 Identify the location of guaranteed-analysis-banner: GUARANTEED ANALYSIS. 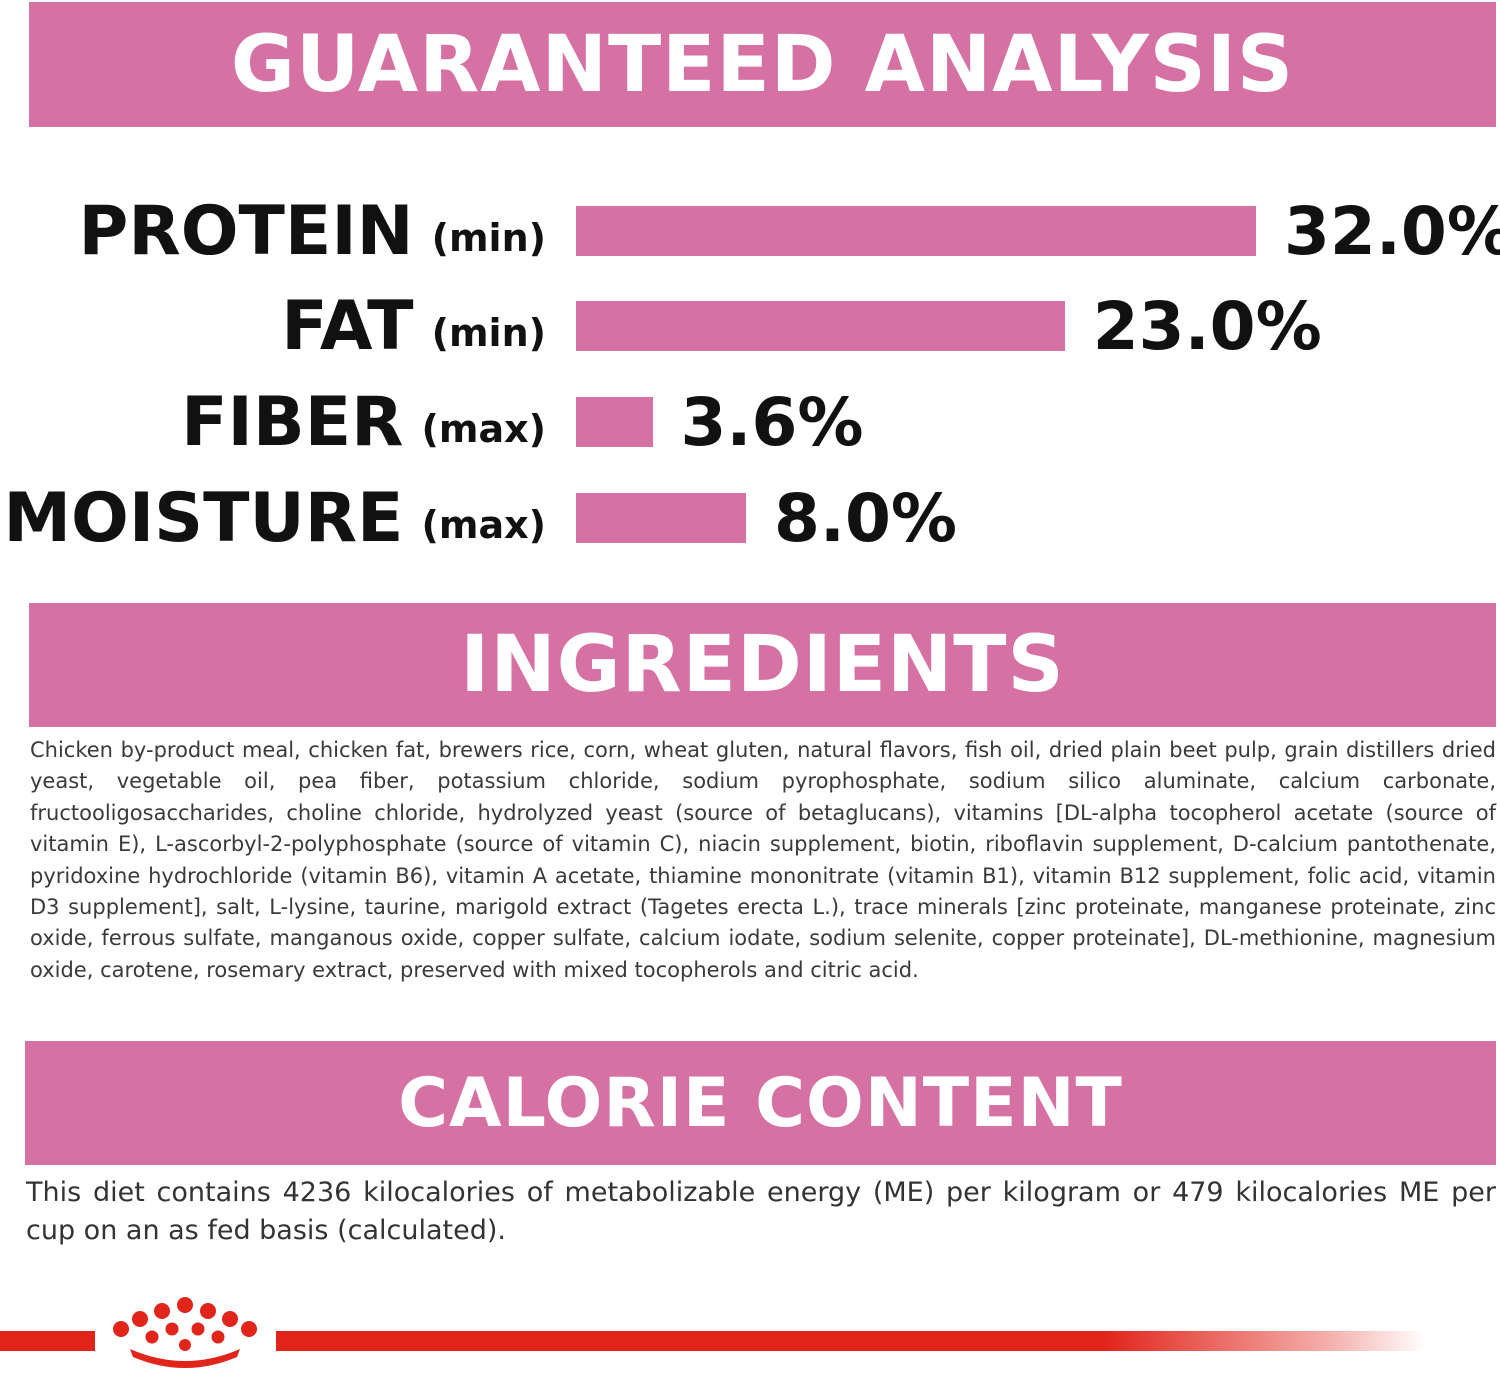
(762, 64).